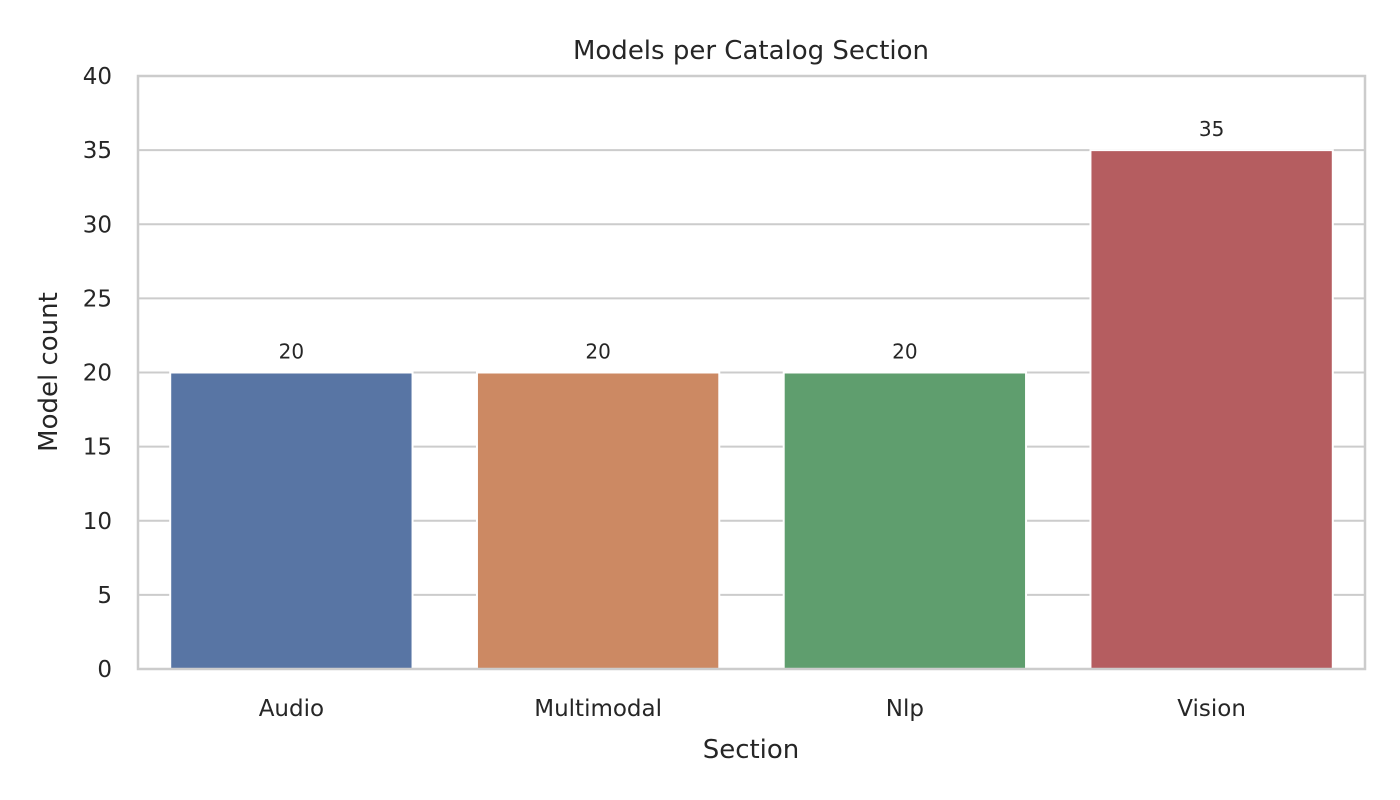 This screenshot has height=800, width=1400. Describe the element at coordinates (97, 448) in the screenshot. I see `y-tick-label: 15` at that location.